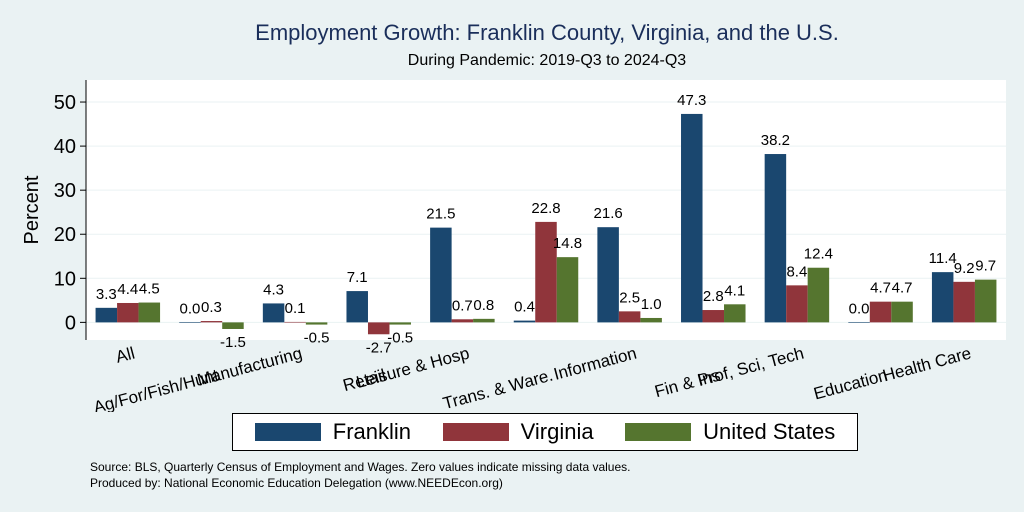 Image resolution: width=1024 pixels, height=512 pixels. Describe the element at coordinates (70, 323) in the screenshot. I see `y-tick-label: 0` at that location.